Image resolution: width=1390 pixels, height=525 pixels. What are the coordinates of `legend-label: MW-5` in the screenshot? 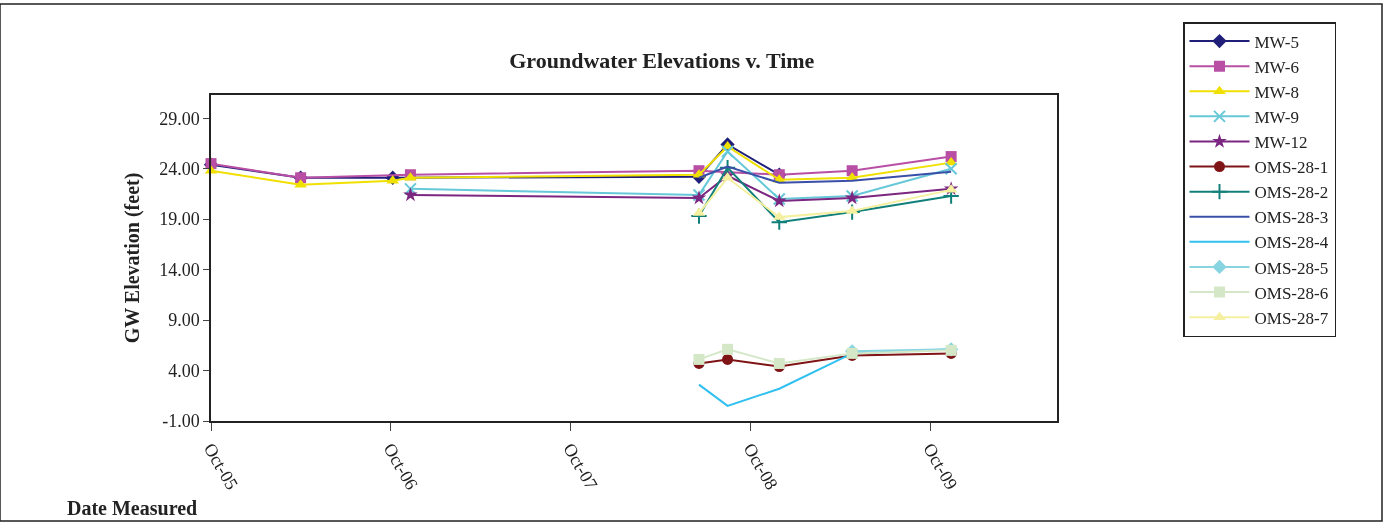 It's located at (1276, 42).